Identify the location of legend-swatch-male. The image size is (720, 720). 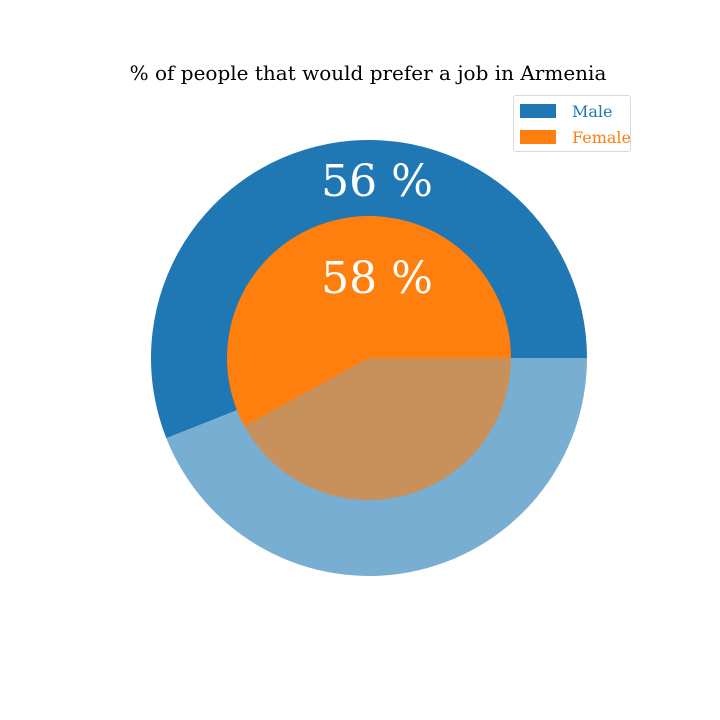
(538, 111).